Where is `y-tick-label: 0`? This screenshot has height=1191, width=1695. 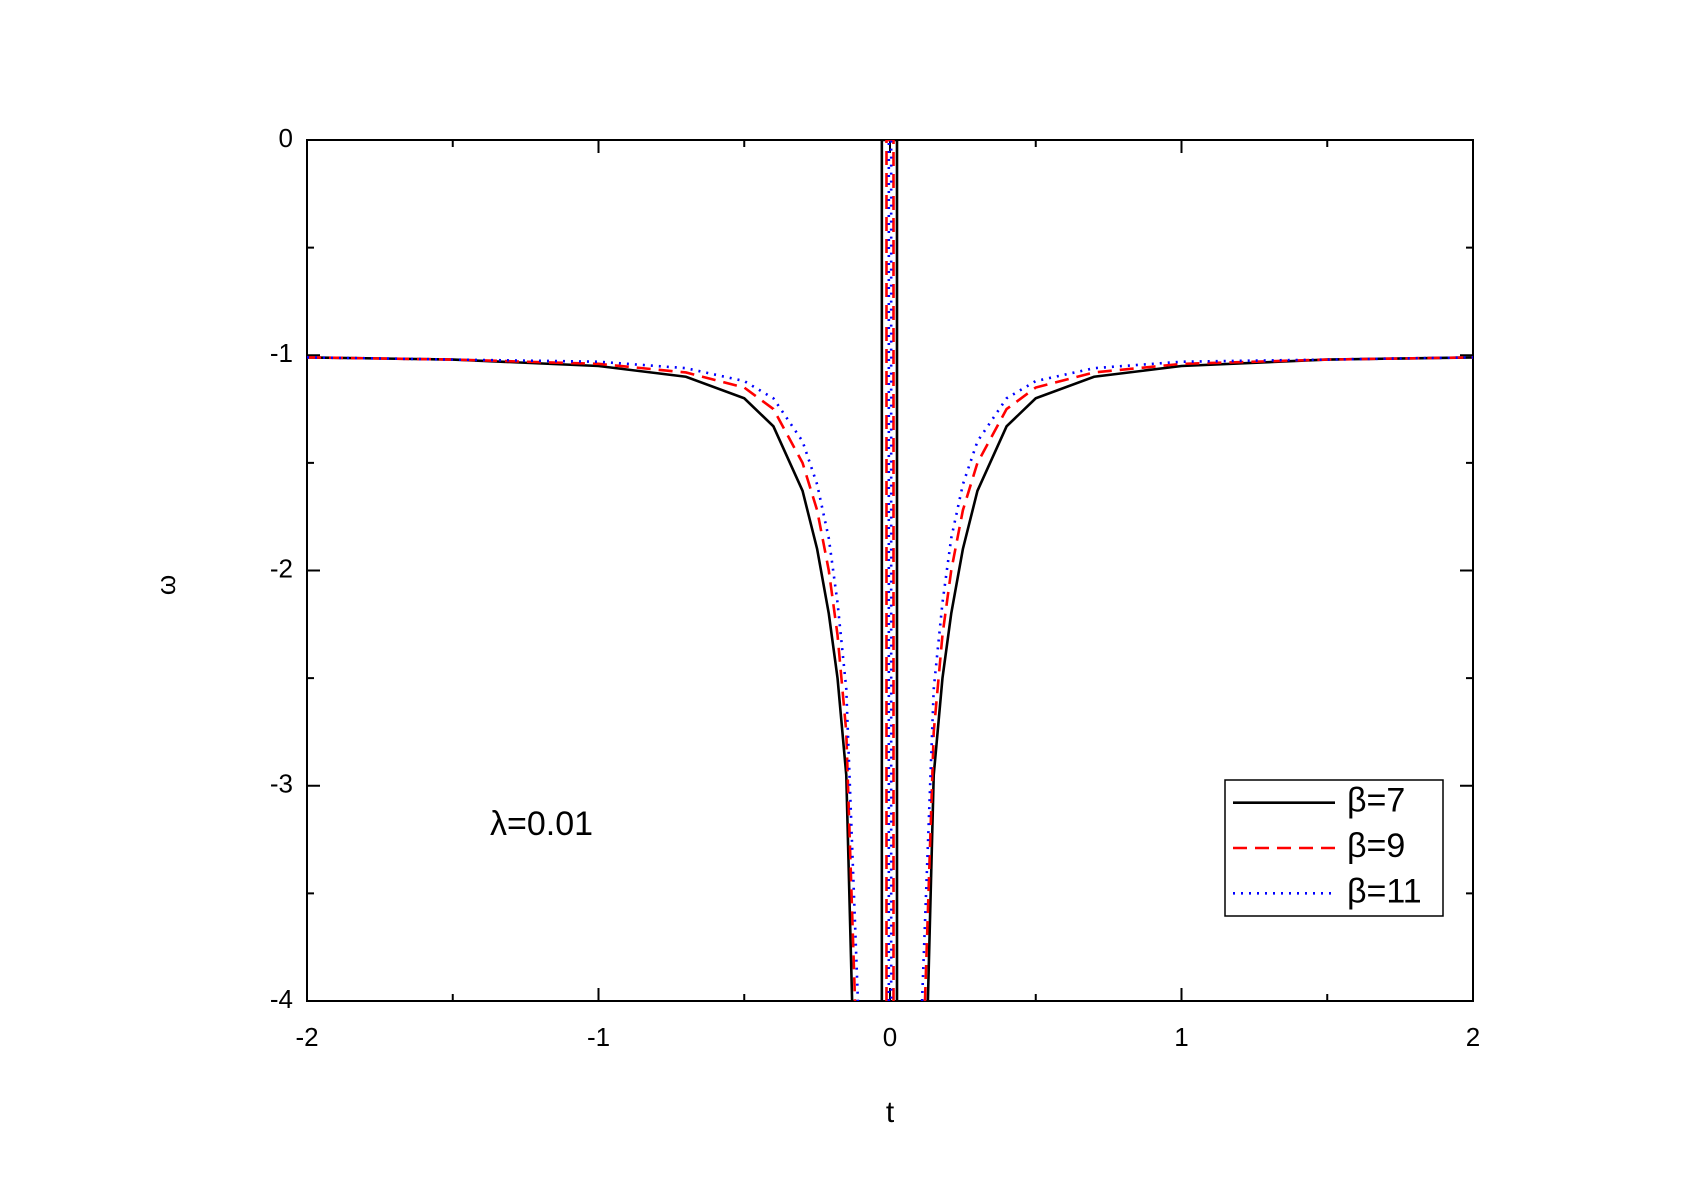 y-tick-label: 0 is located at coordinates (286, 138).